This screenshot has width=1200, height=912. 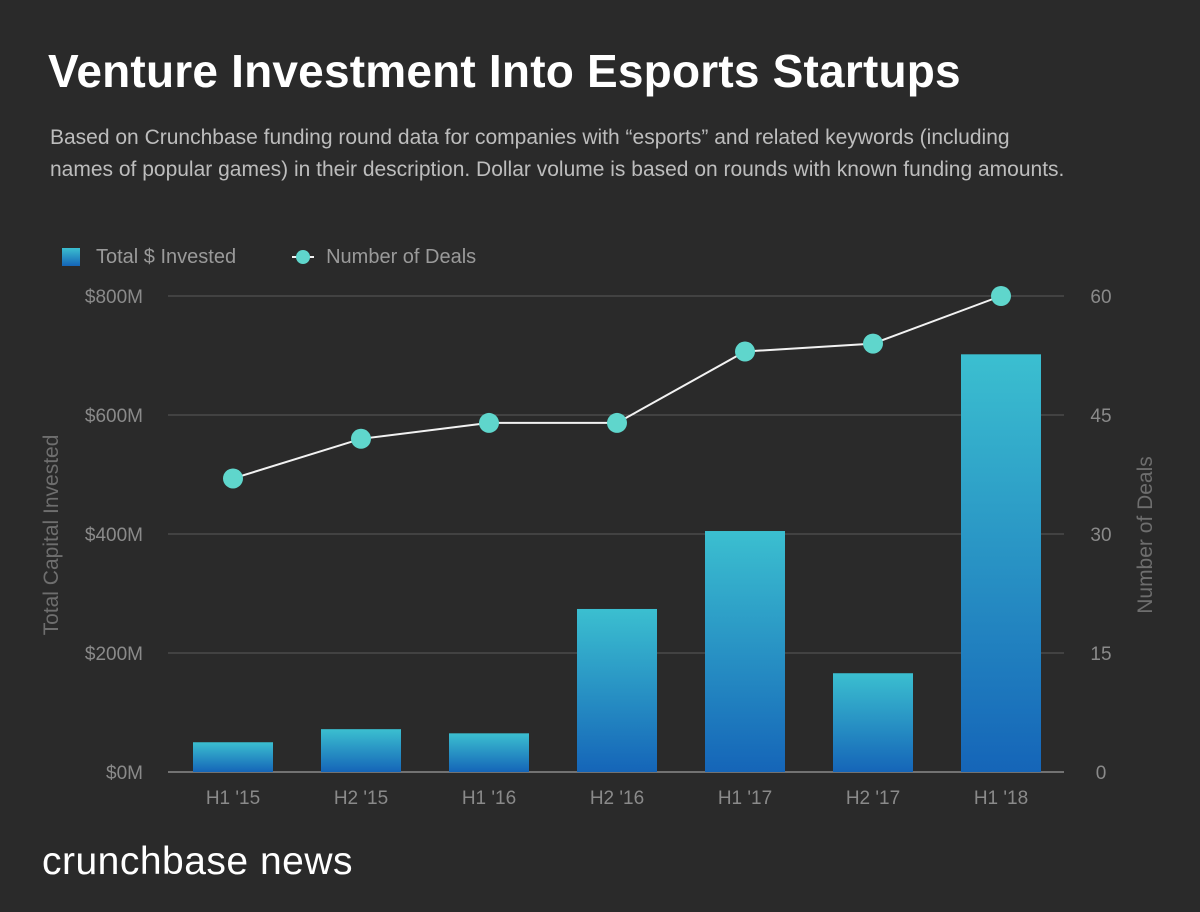 What do you see at coordinates (617, 798) in the screenshot?
I see `x-tick-label: H2 '16` at bounding box center [617, 798].